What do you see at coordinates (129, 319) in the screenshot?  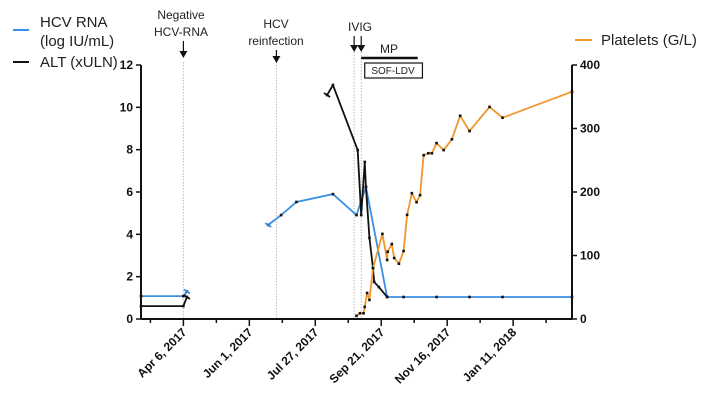 I see `y-left-tick-label: 0` at bounding box center [129, 319].